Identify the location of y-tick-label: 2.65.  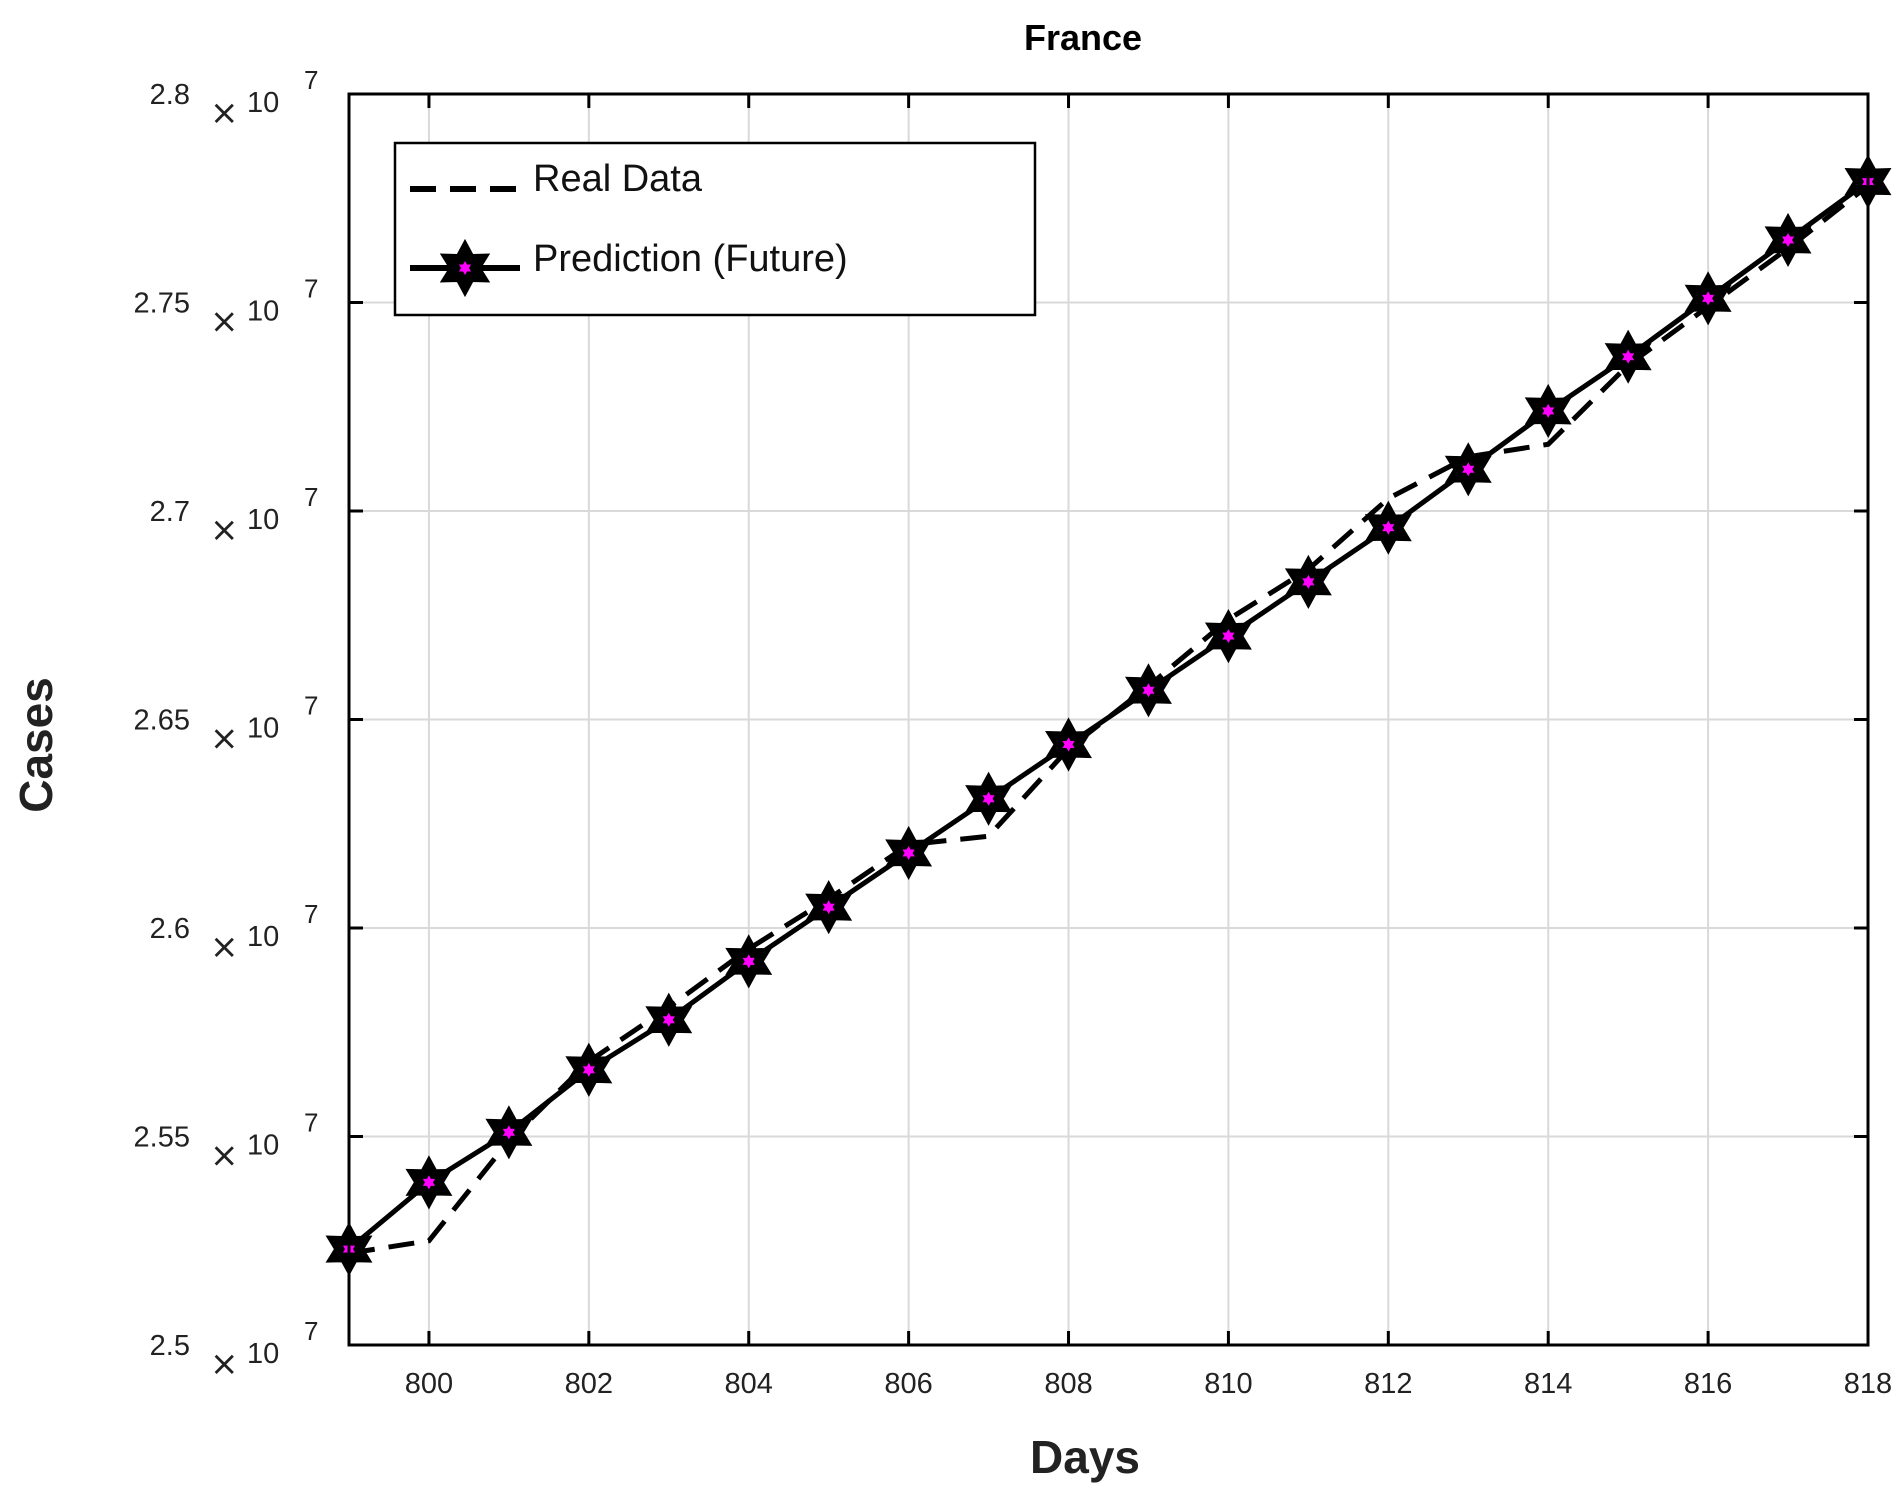
(162, 721).